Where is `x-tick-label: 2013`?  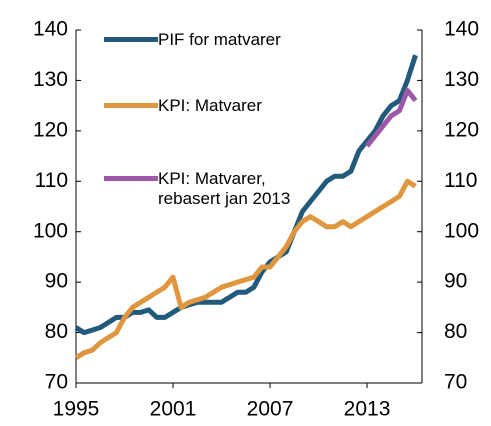 x-tick-label: 2013 is located at coordinates (367, 409).